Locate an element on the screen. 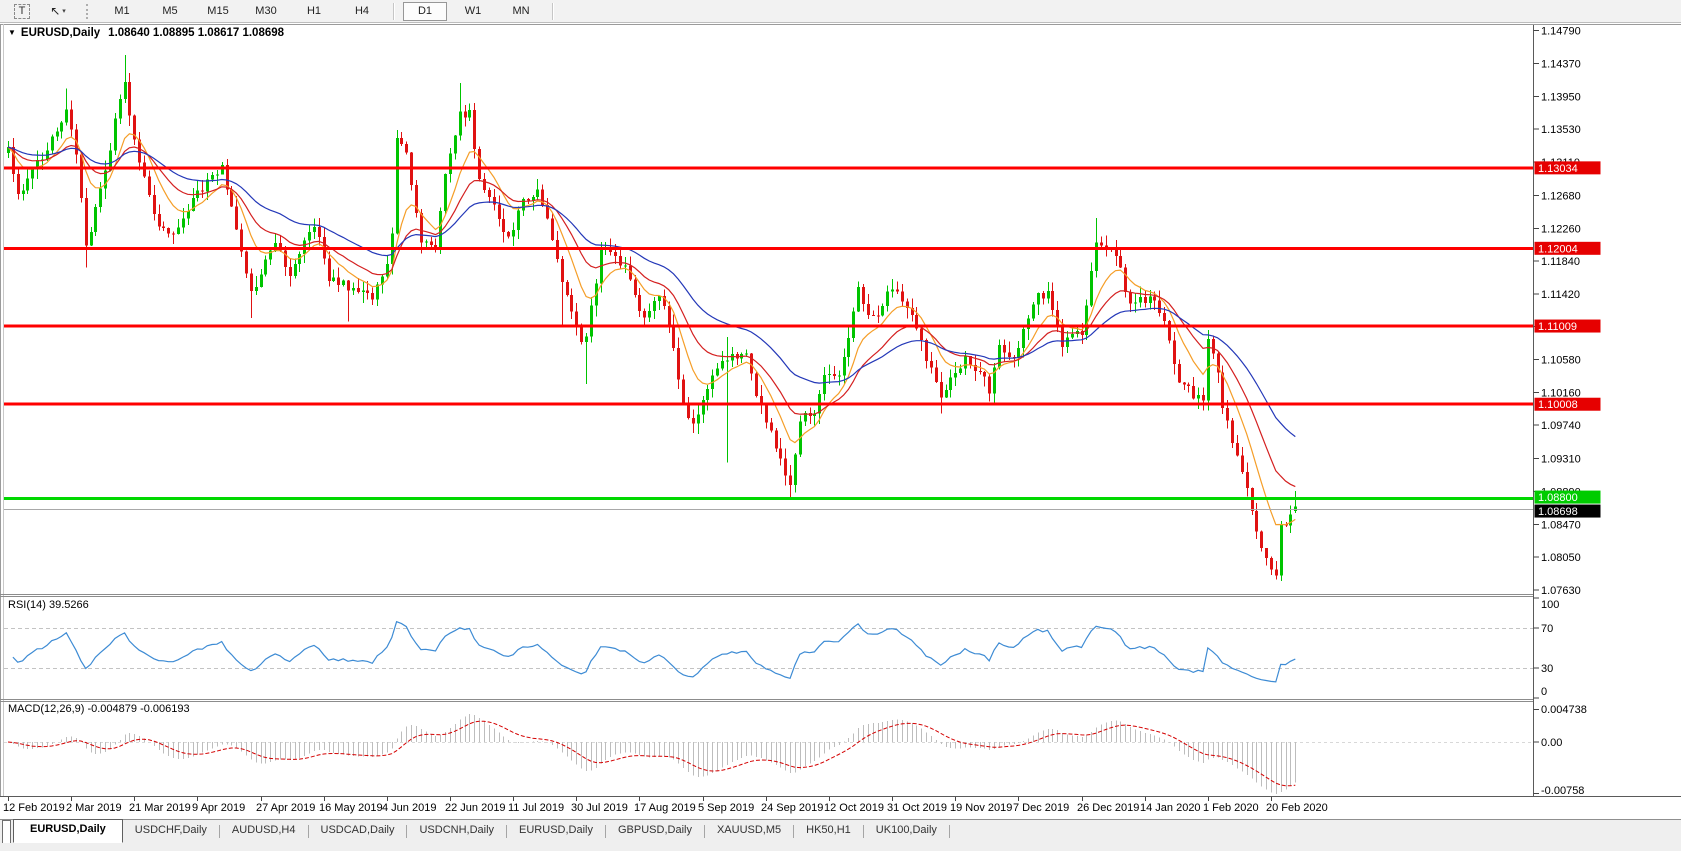 This screenshot has width=1681, height=851. chart-tab-usdcad-daily: USDCAD,Daily is located at coordinates (357, 830).